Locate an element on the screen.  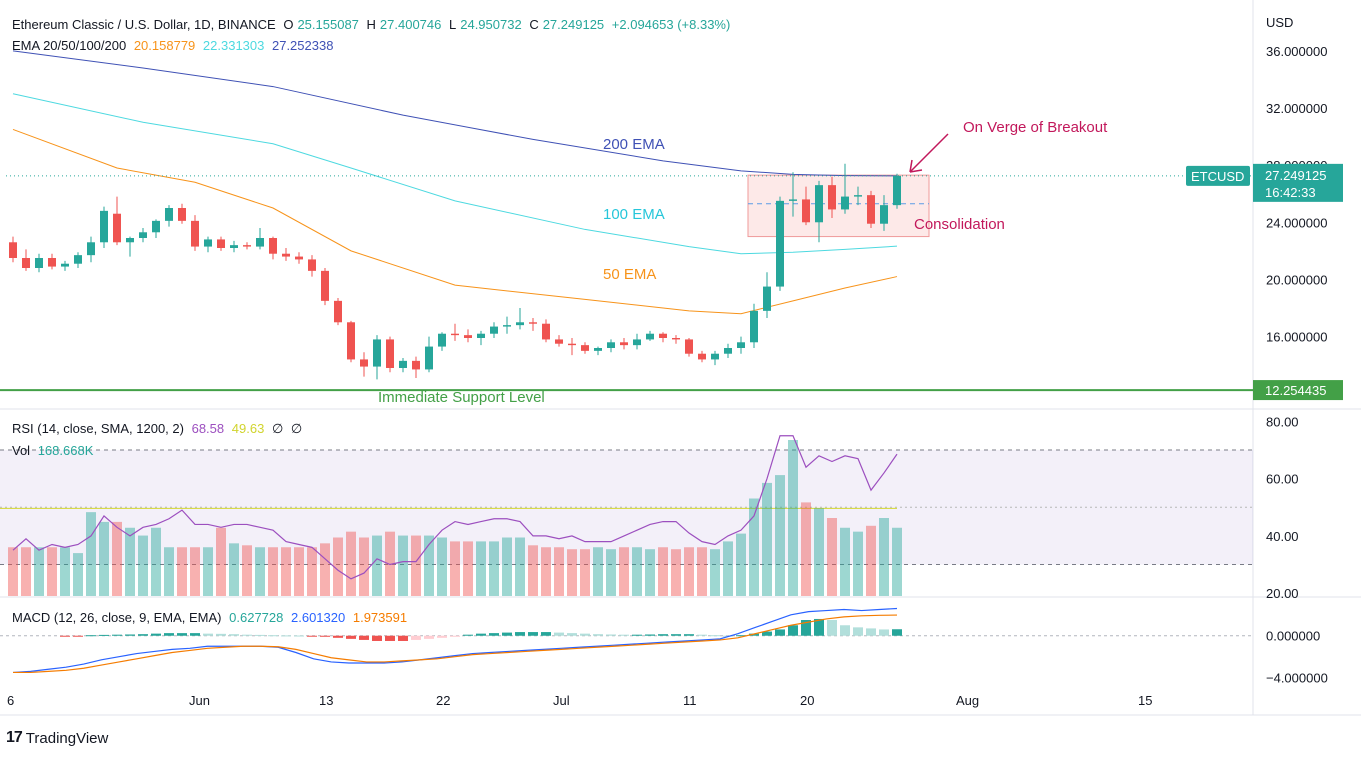
vol-label: Vol is located at coordinates (21, 450).